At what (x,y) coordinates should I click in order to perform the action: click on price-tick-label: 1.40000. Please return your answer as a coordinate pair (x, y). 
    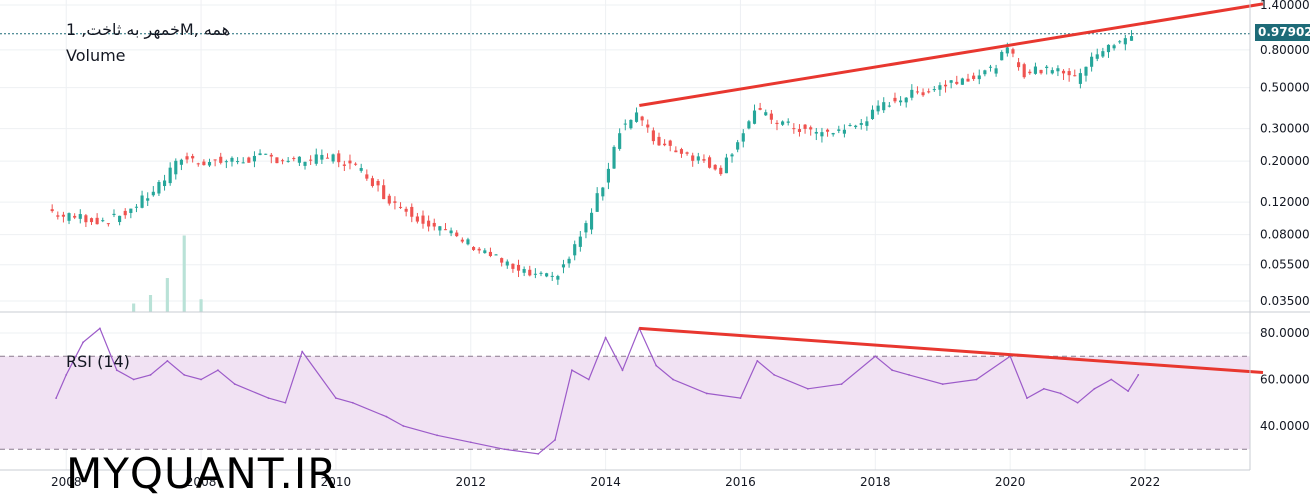
    Looking at the image, I should click on (1285, 6).